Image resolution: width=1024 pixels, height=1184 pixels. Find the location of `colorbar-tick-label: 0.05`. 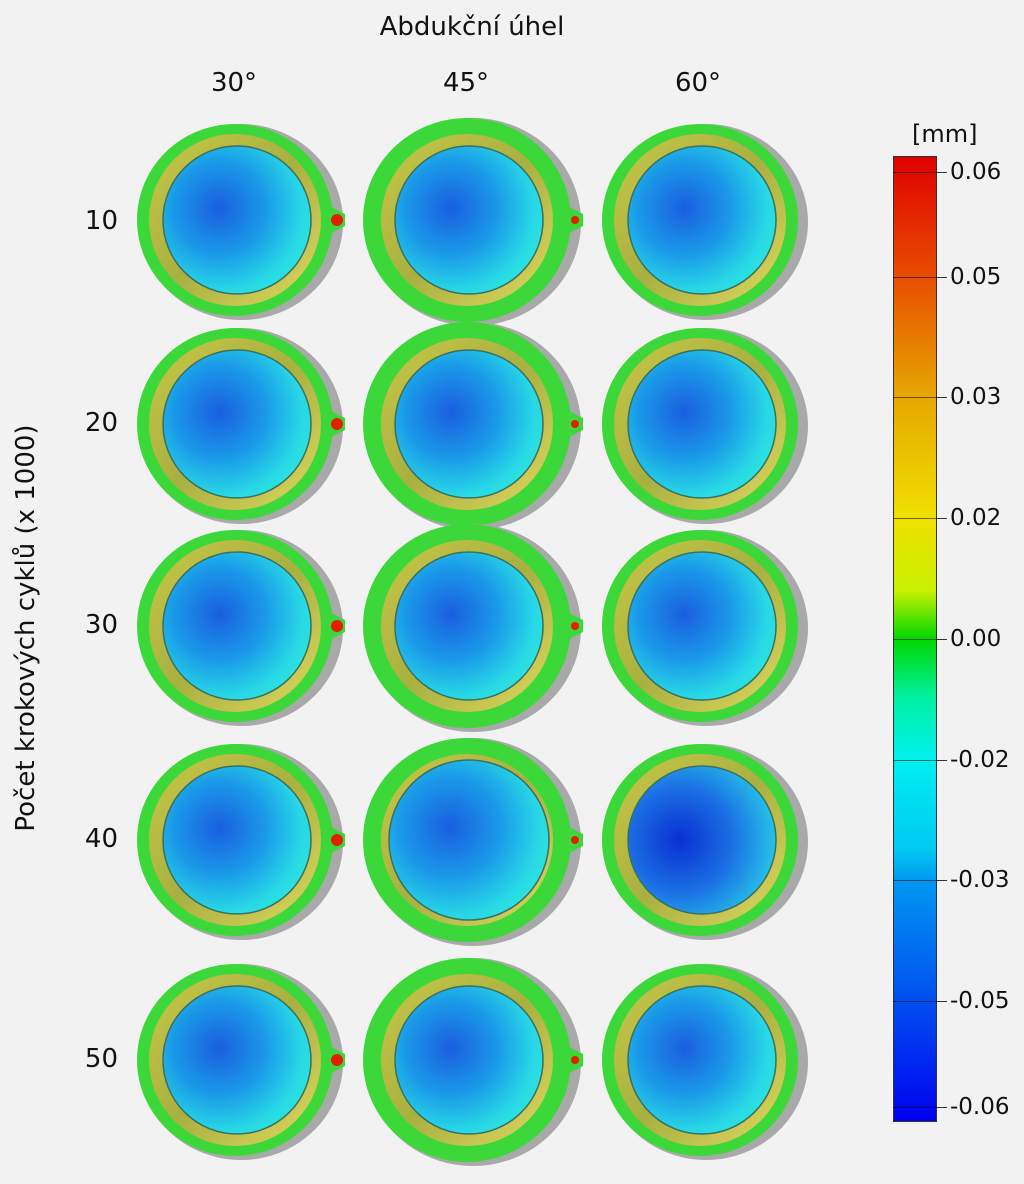

colorbar-tick-label: 0.05 is located at coordinates (976, 277).